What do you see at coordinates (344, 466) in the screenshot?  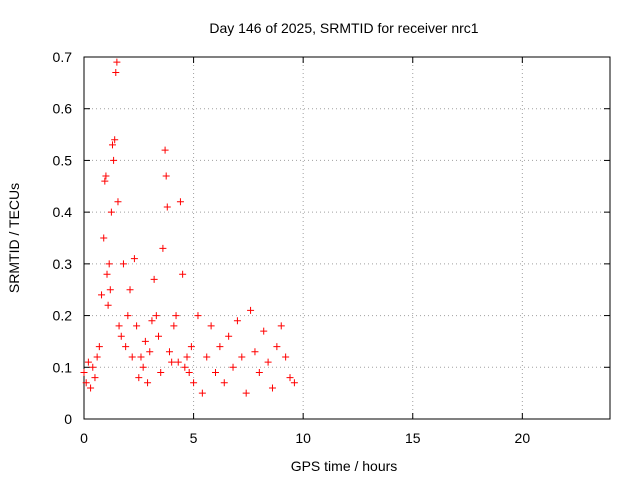 I see `x-axis-label: GPS time / hours` at bounding box center [344, 466].